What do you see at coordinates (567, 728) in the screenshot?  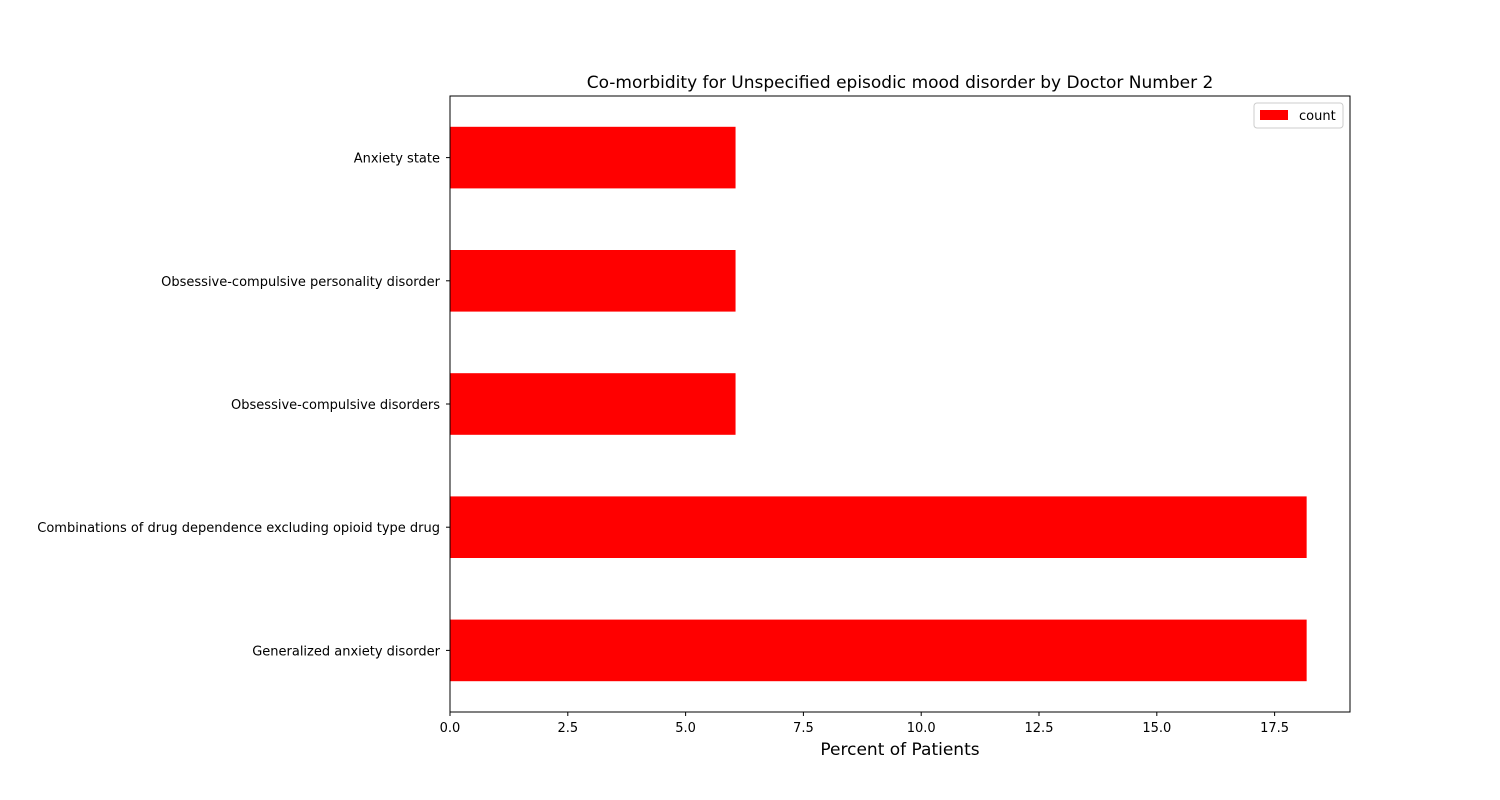 I see `x-tick-label: 2.5` at bounding box center [567, 728].